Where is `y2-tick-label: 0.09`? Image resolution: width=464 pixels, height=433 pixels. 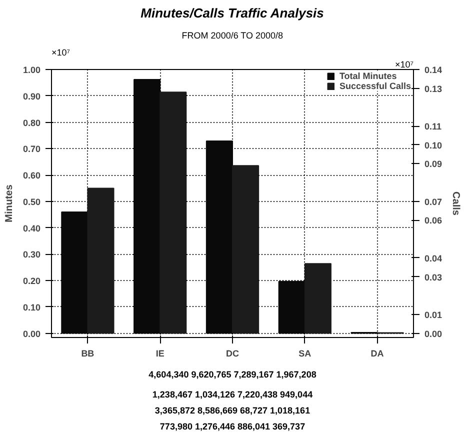
y2-tick-label: 0.09 is located at coordinates (433, 164).